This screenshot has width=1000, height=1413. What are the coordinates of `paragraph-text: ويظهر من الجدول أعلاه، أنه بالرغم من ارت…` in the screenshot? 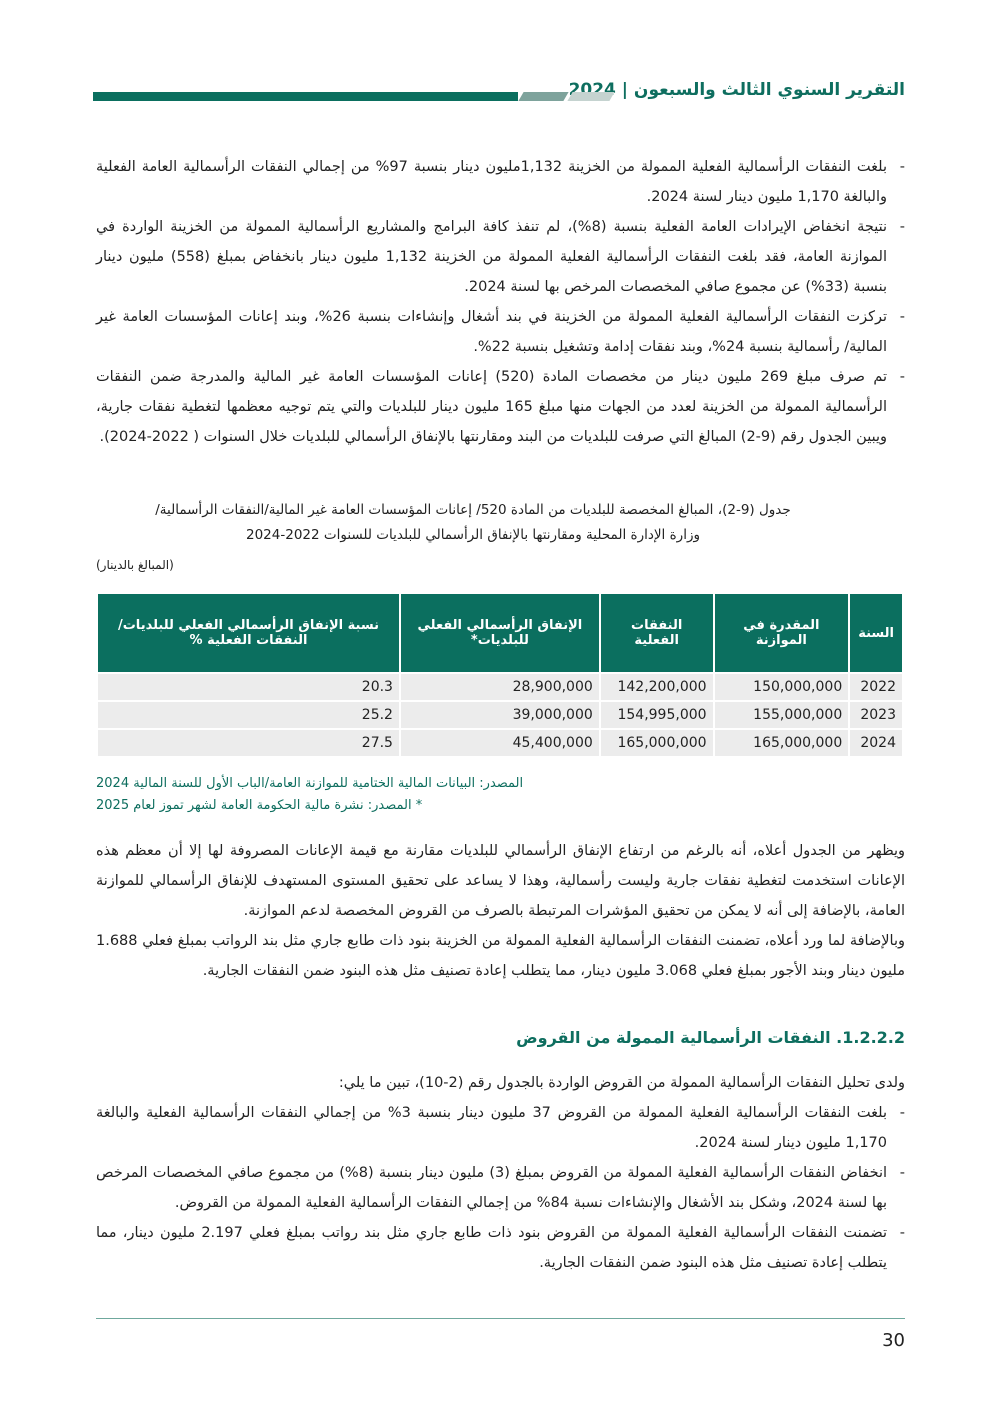 It's located at (500, 881).